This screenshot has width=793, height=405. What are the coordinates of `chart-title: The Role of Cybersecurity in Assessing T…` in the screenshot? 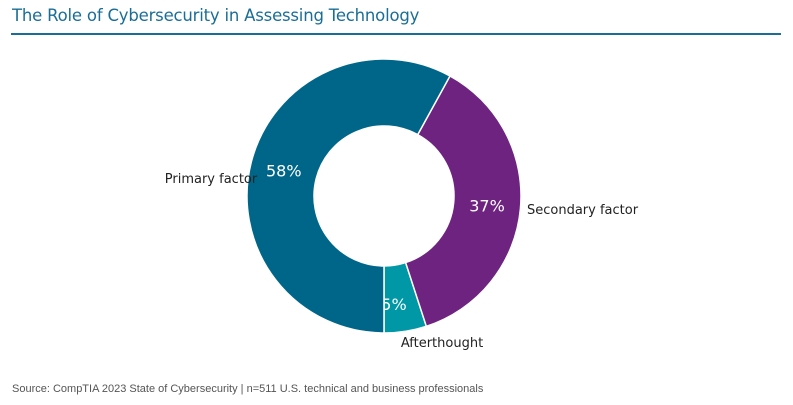 It's located at (216, 15).